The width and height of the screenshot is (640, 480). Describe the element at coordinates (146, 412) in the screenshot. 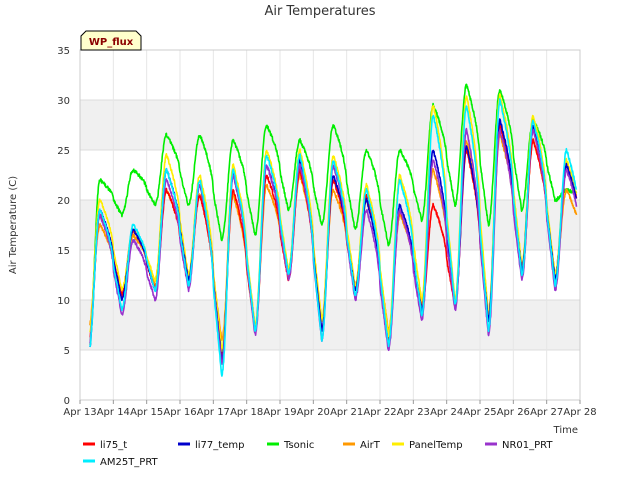

I see `x-tick-label: Apr 15` at that location.